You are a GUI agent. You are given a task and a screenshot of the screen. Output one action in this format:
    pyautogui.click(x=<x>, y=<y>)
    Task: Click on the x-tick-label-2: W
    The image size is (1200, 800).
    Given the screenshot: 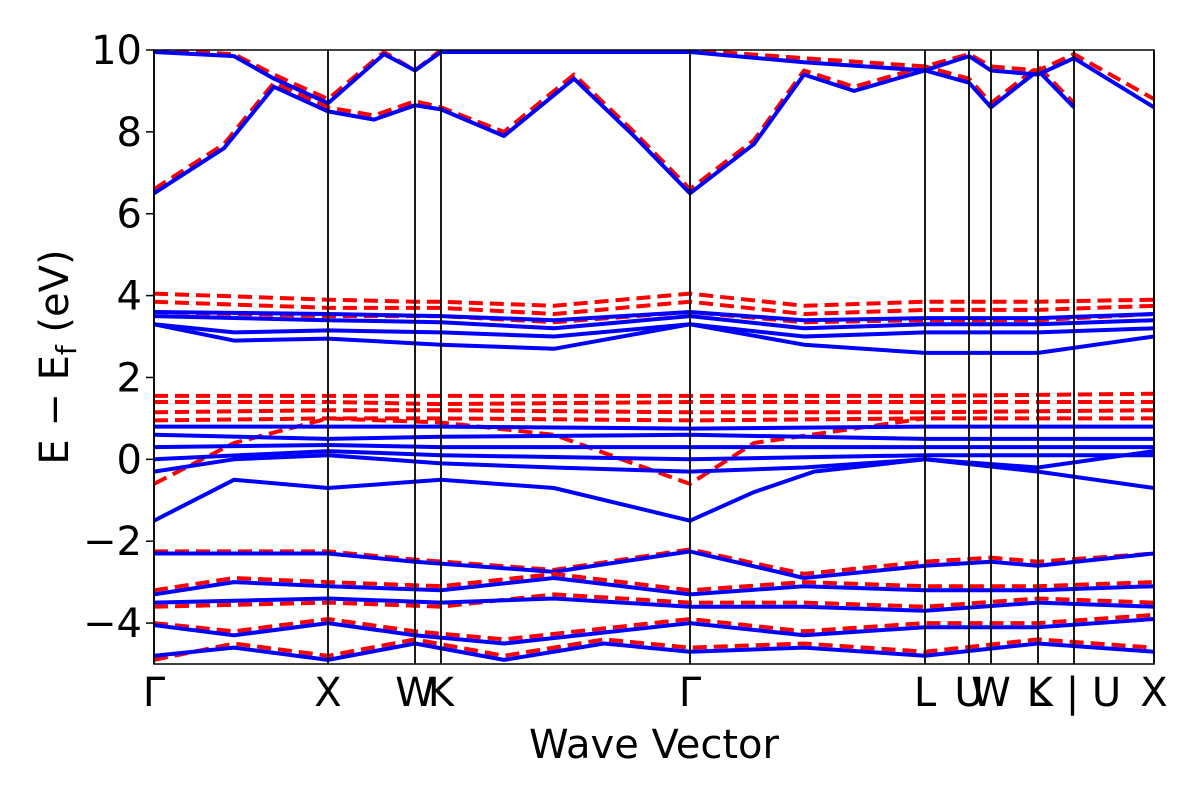 What is the action you would take?
    pyautogui.click(x=415, y=693)
    